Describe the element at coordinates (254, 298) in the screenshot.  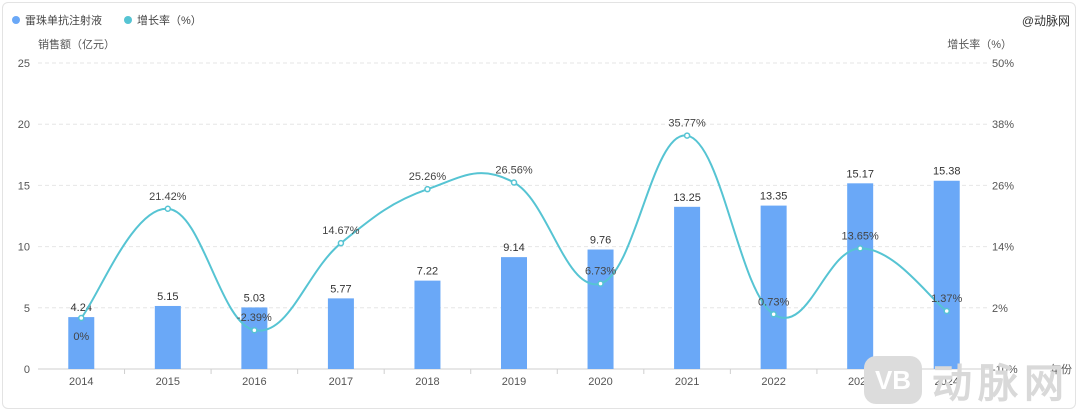
I see `bar-value-label: 5.03` at that location.